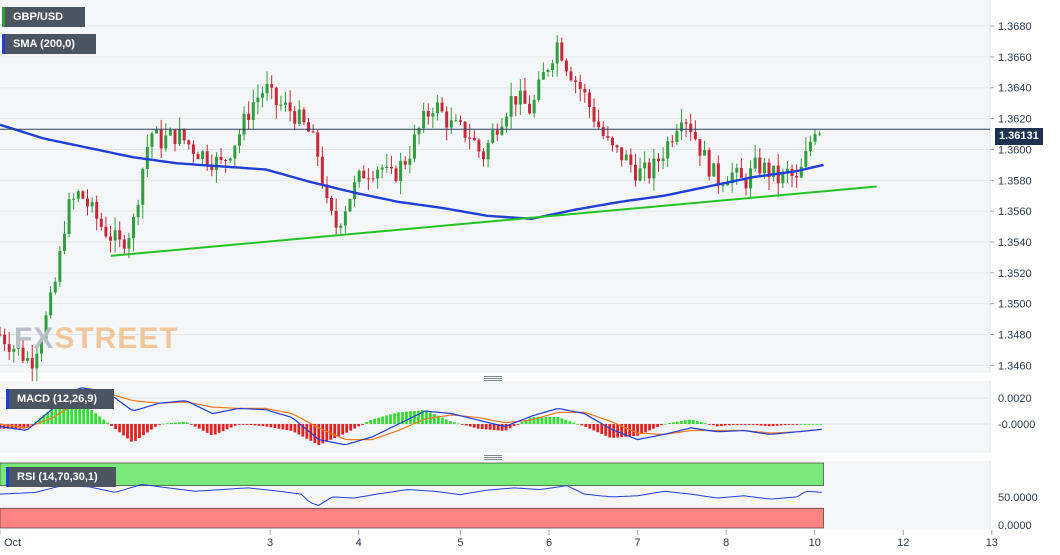 The height and width of the screenshot is (555, 1060). What do you see at coordinates (1015, 212) in the screenshot?
I see `price-tick-label: 1.3560` at bounding box center [1015, 212].